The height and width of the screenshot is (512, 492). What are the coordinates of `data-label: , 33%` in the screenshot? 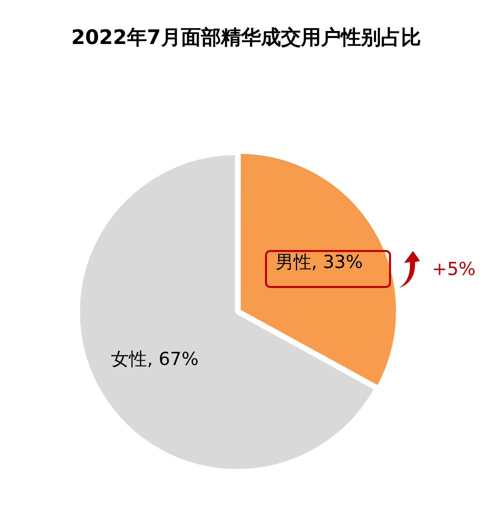 It's located at (337, 263).